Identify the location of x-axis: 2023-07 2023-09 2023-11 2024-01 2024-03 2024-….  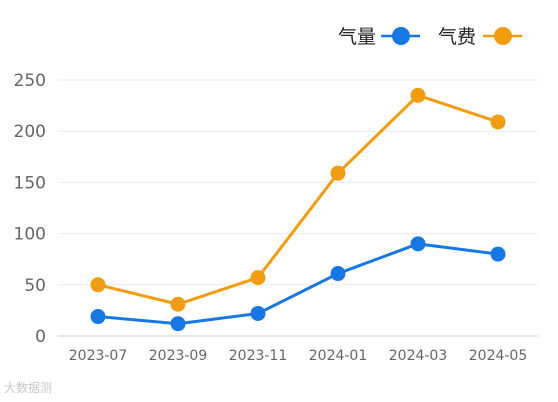
(298, 349).